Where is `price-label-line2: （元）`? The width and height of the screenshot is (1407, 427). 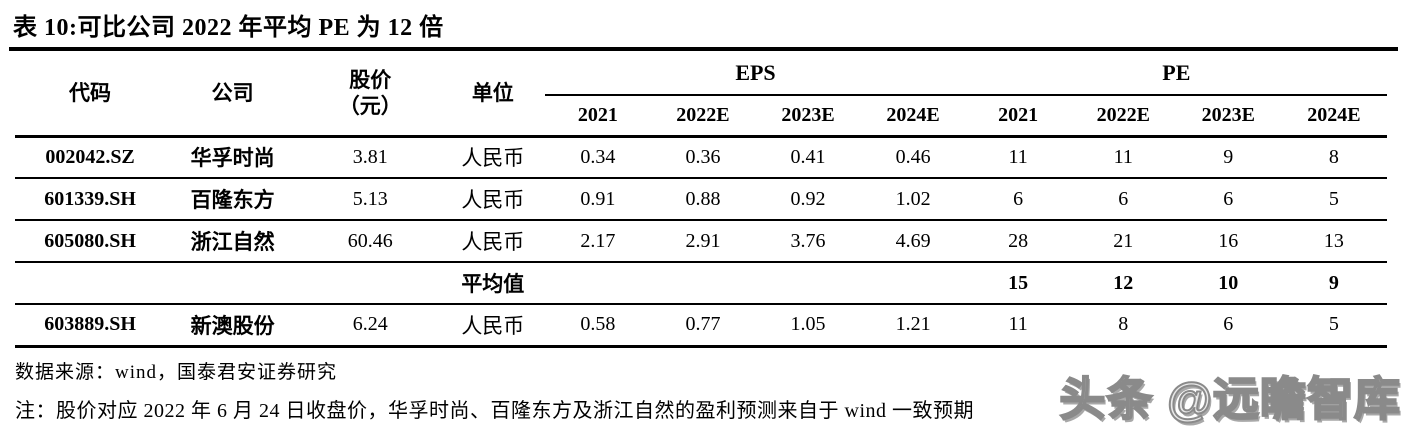 price-label-line2: （元） is located at coordinates (370, 105).